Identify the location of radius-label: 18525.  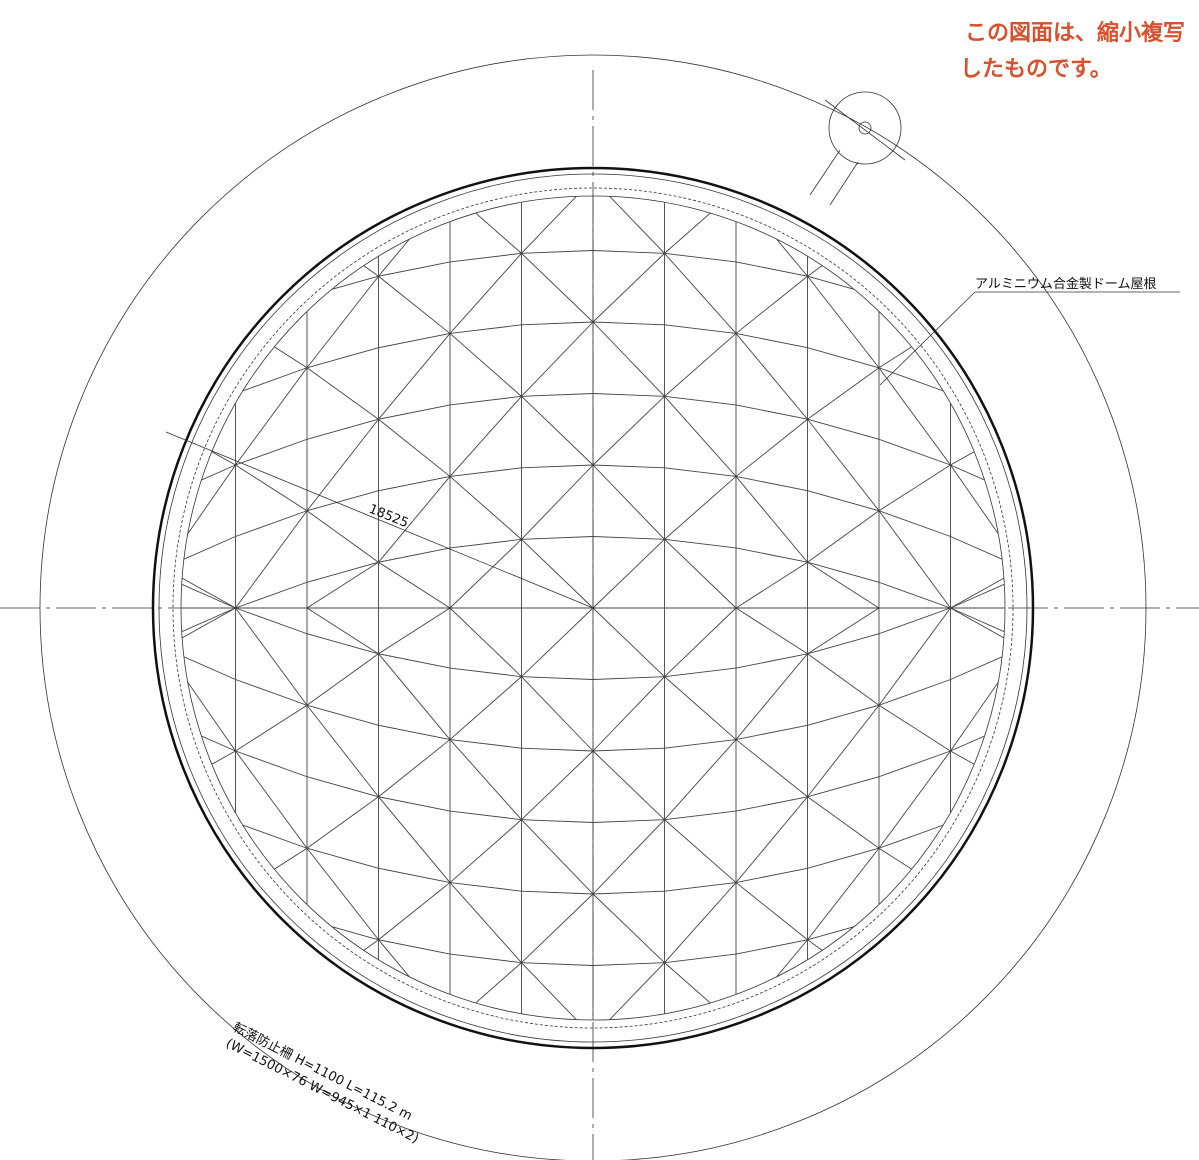
(389, 516).